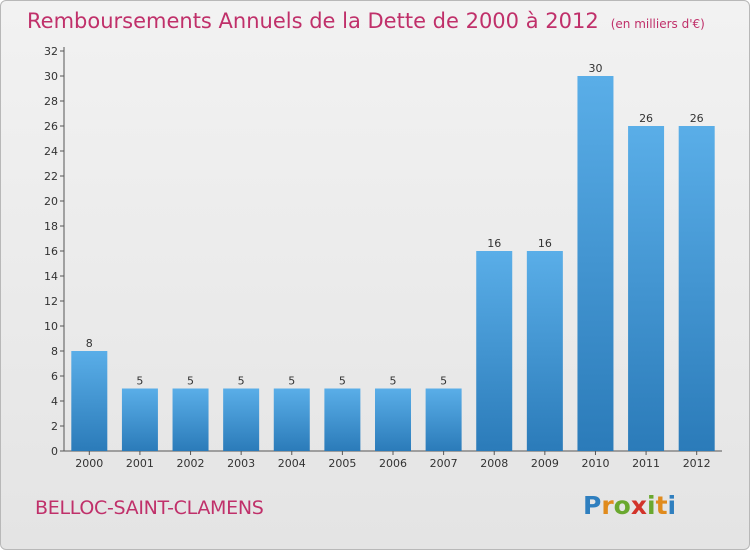 The width and height of the screenshot is (750, 550). I want to click on x-tick-label-2006: 2006, so click(393, 463).